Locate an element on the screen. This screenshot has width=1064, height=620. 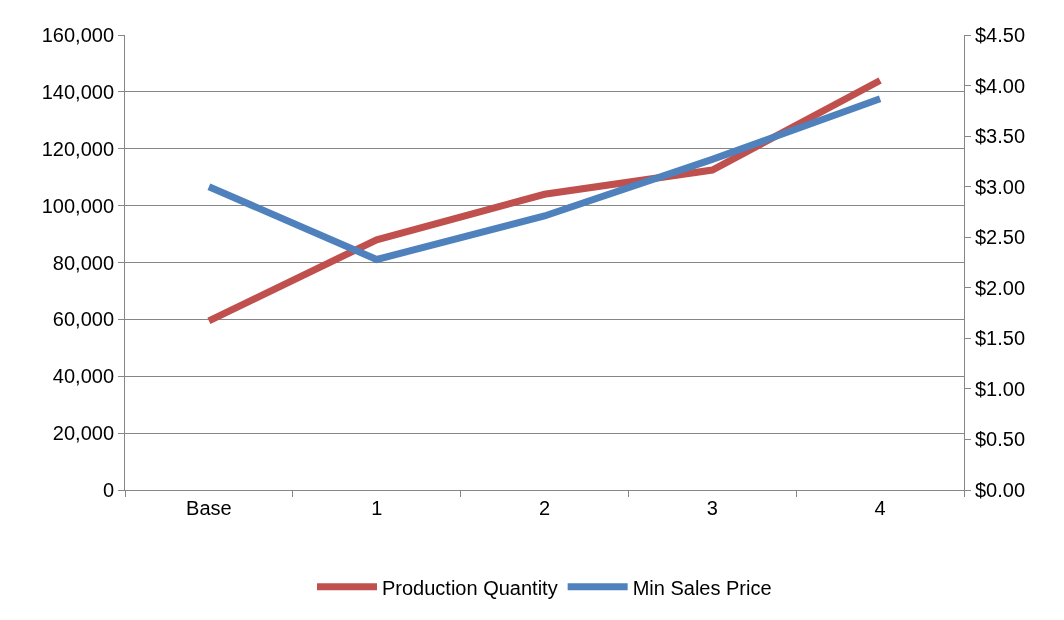
y2-tick-label: $2.00 is located at coordinates (1000, 287).